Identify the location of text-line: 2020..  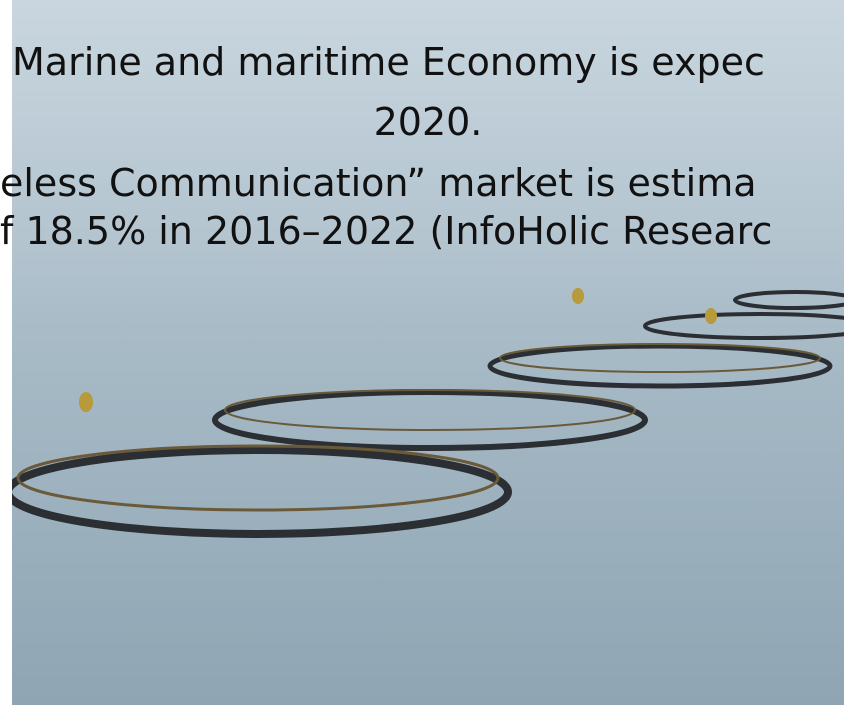
(428, 122).